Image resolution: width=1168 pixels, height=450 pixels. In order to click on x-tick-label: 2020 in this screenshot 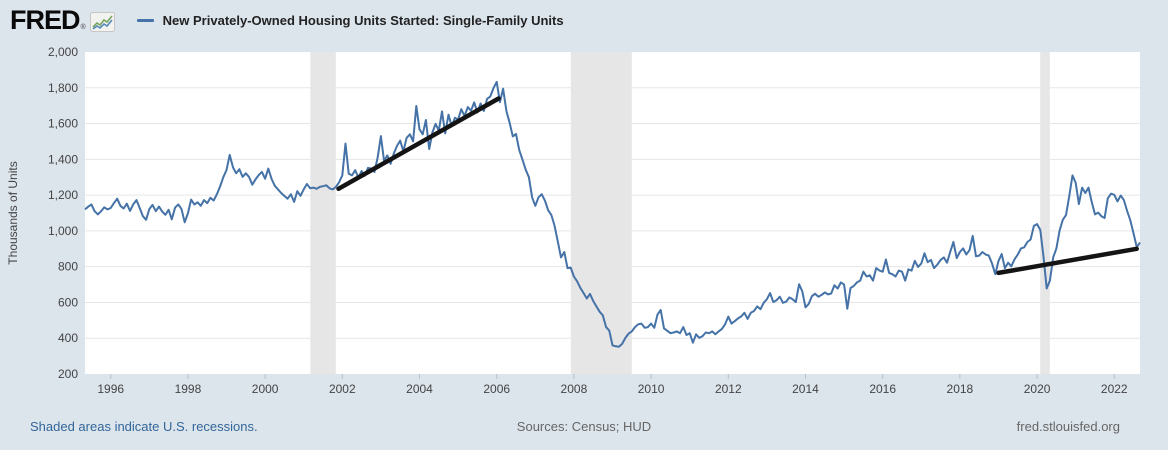, I will do `click(1037, 389)`.